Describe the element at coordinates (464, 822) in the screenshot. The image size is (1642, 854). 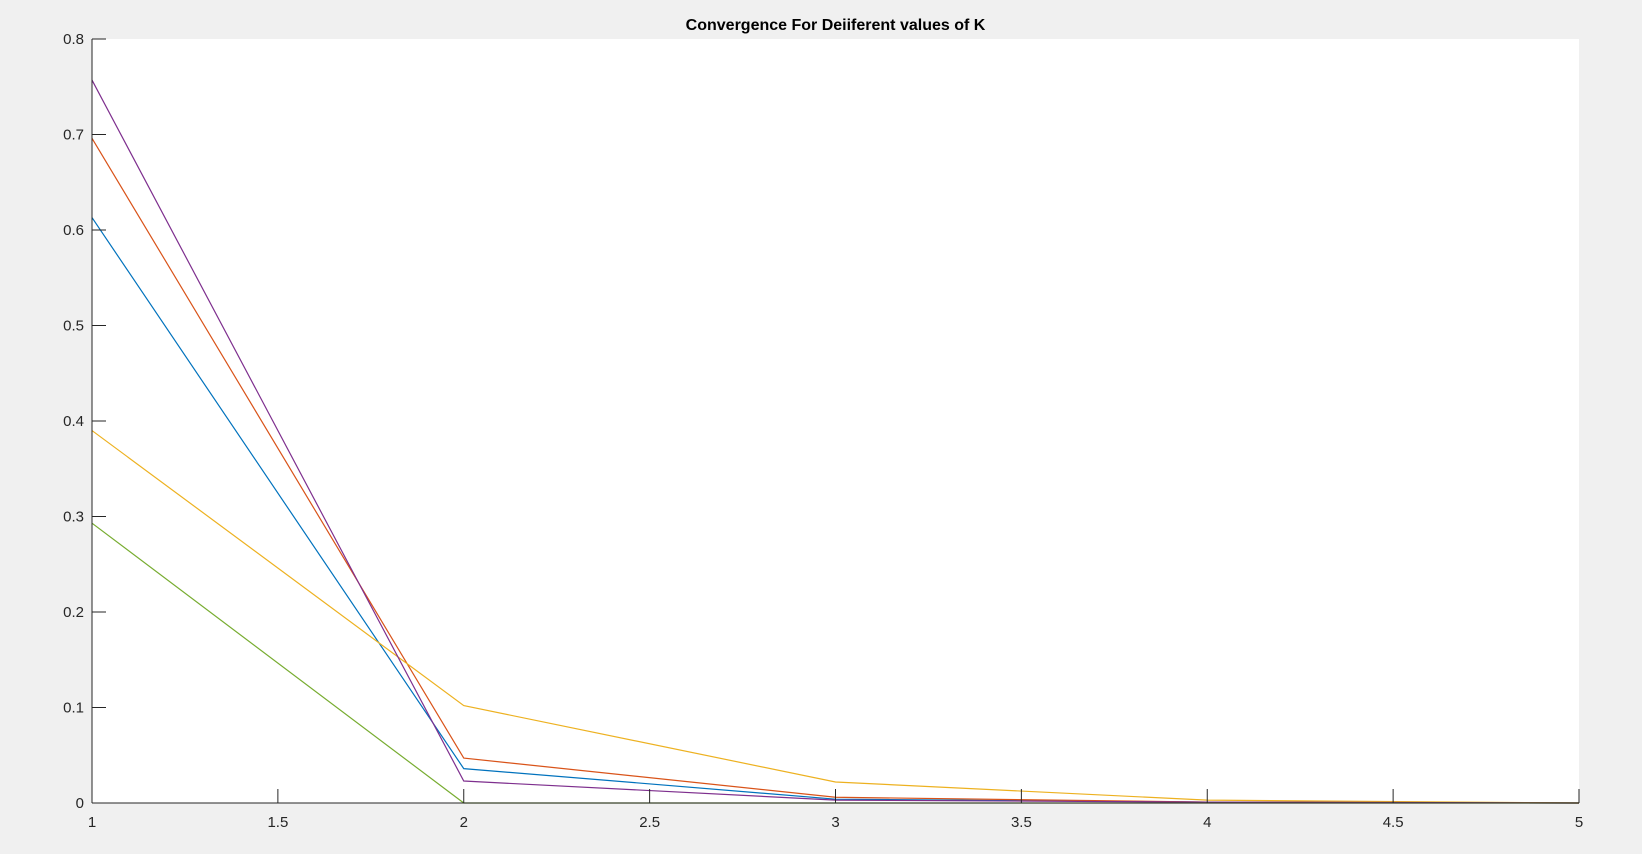
I see `x-tick-label: 2` at that location.